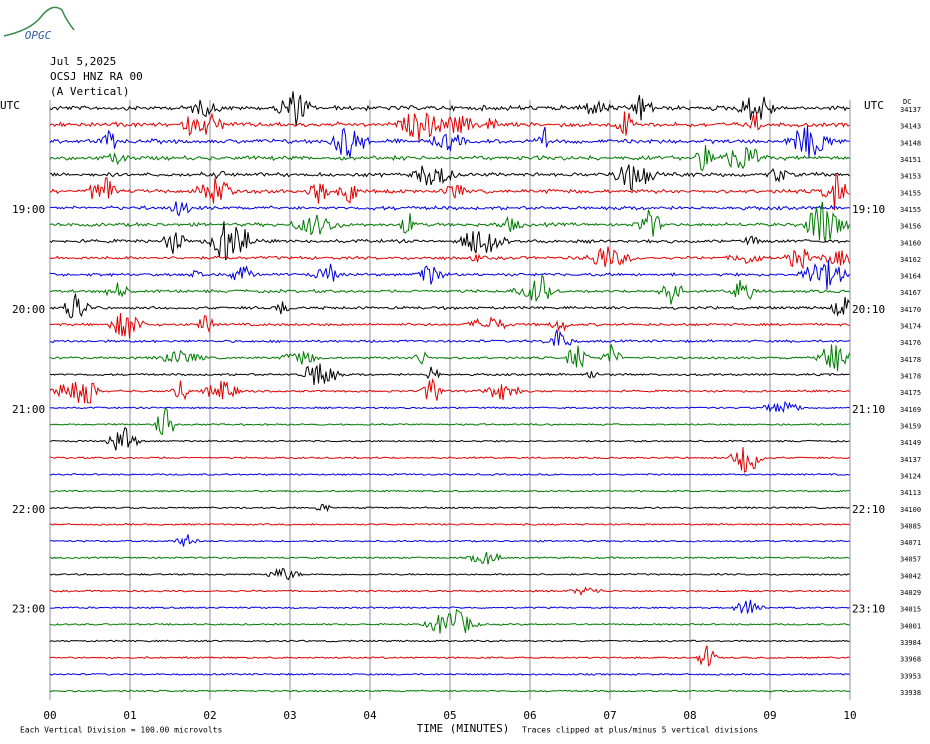 This screenshot has width=930, height=744. Describe the element at coordinates (910, 576) in the screenshot. I see `dc-value: 34042` at that location.